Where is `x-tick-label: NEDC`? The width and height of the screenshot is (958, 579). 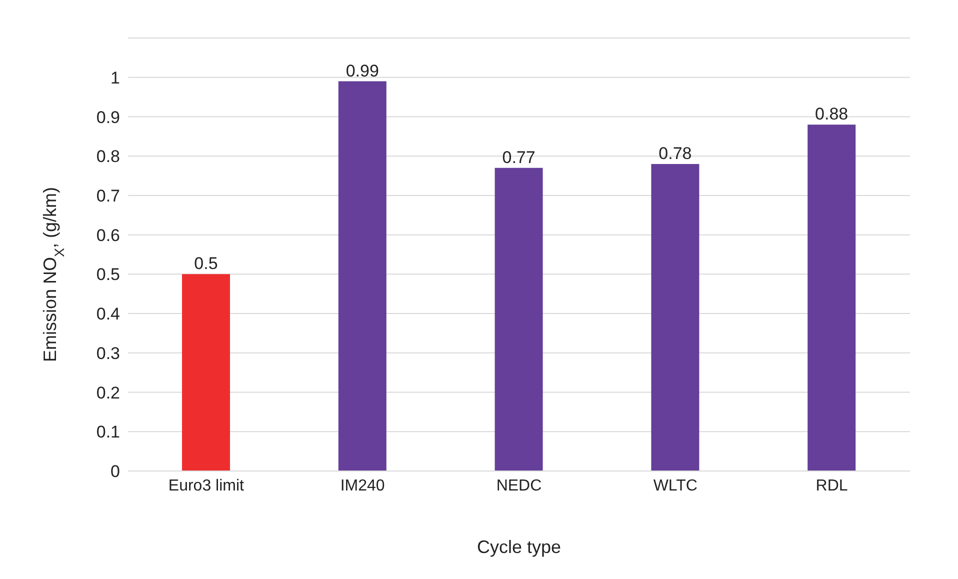
x-tick-label: NEDC is located at coordinates (519, 485).